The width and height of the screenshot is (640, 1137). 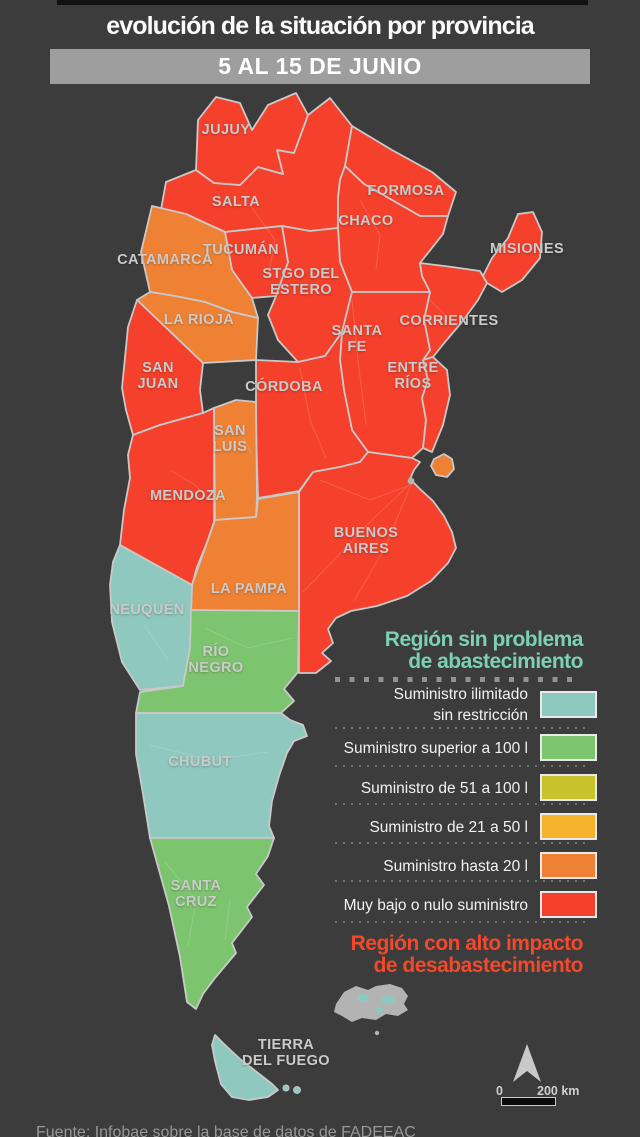 What do you see at coordinates (216, 660) in the screenshot?
I see `province-label-rio-negro: RÍO NEGRO` at bounding box center [216, 660].